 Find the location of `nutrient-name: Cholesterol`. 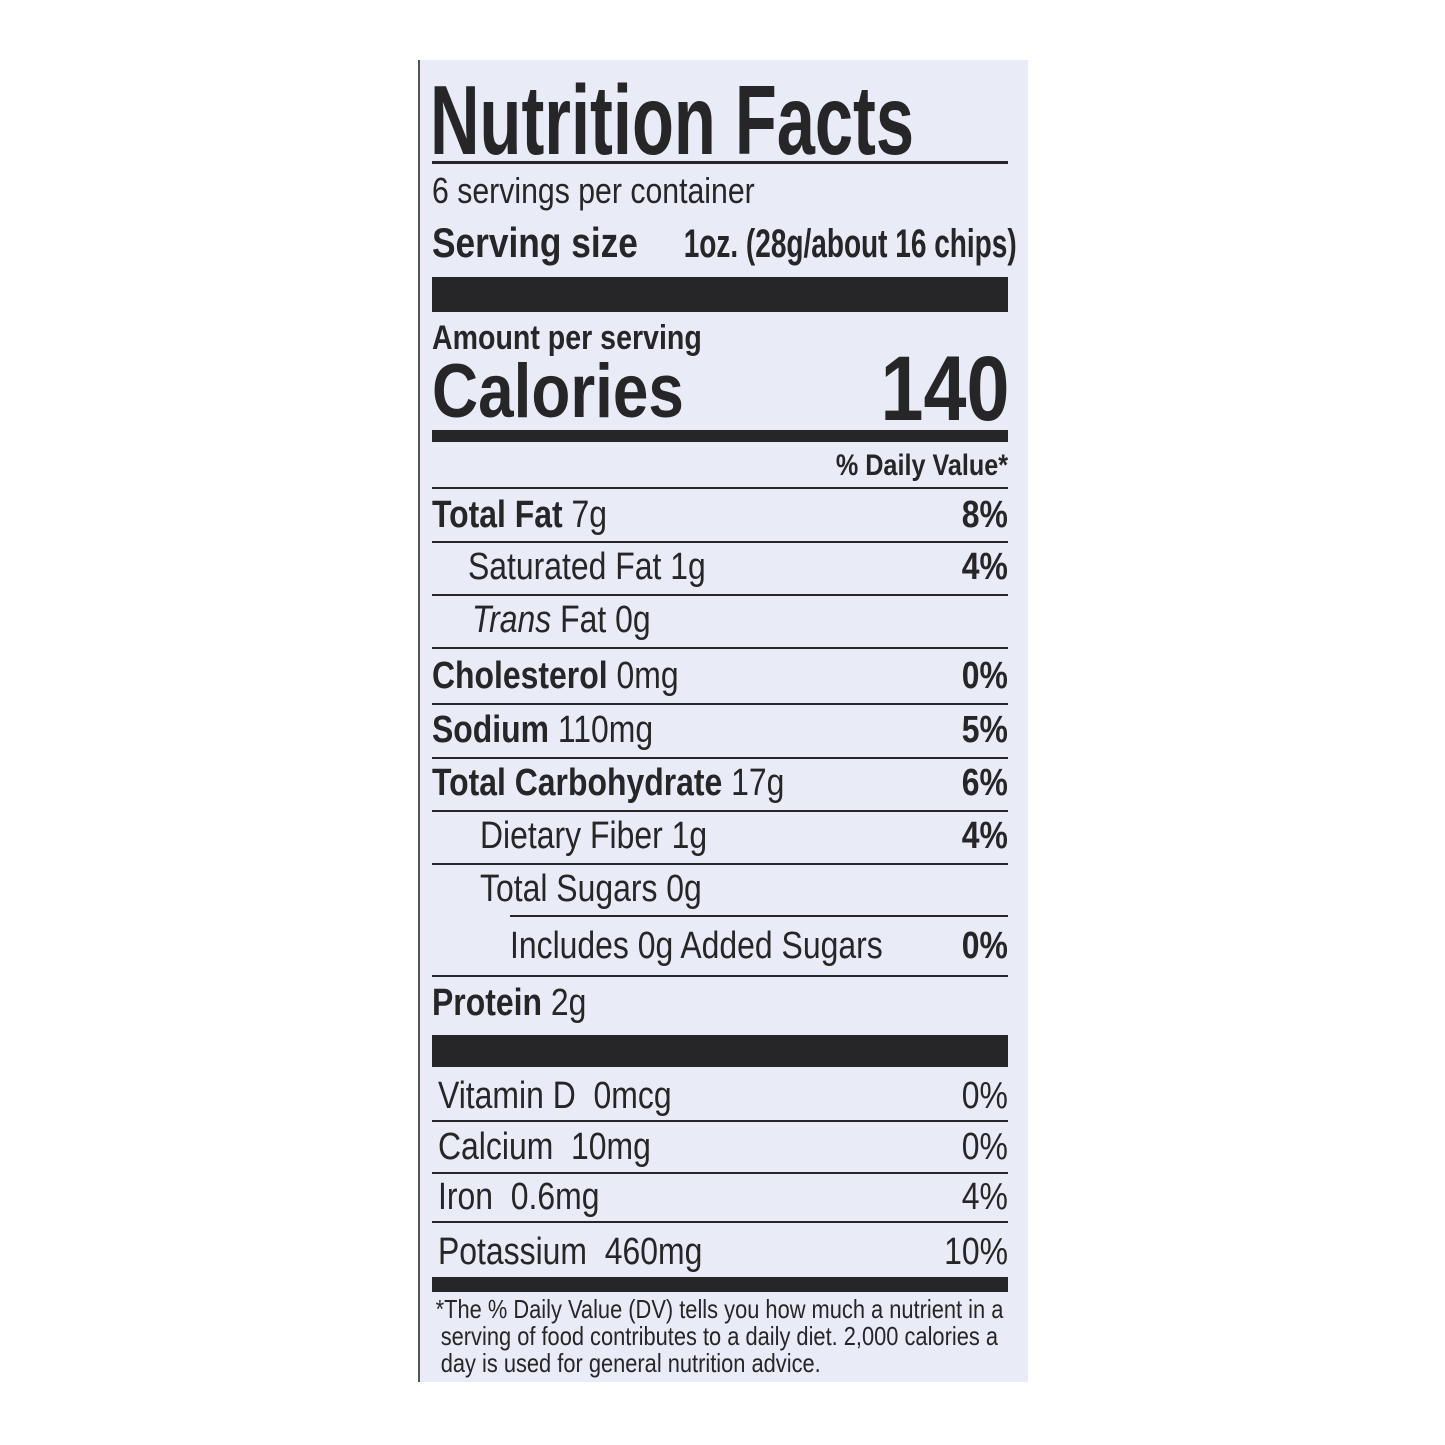

nutrient-name: Cholesterol is located at coordinates (520, 676).